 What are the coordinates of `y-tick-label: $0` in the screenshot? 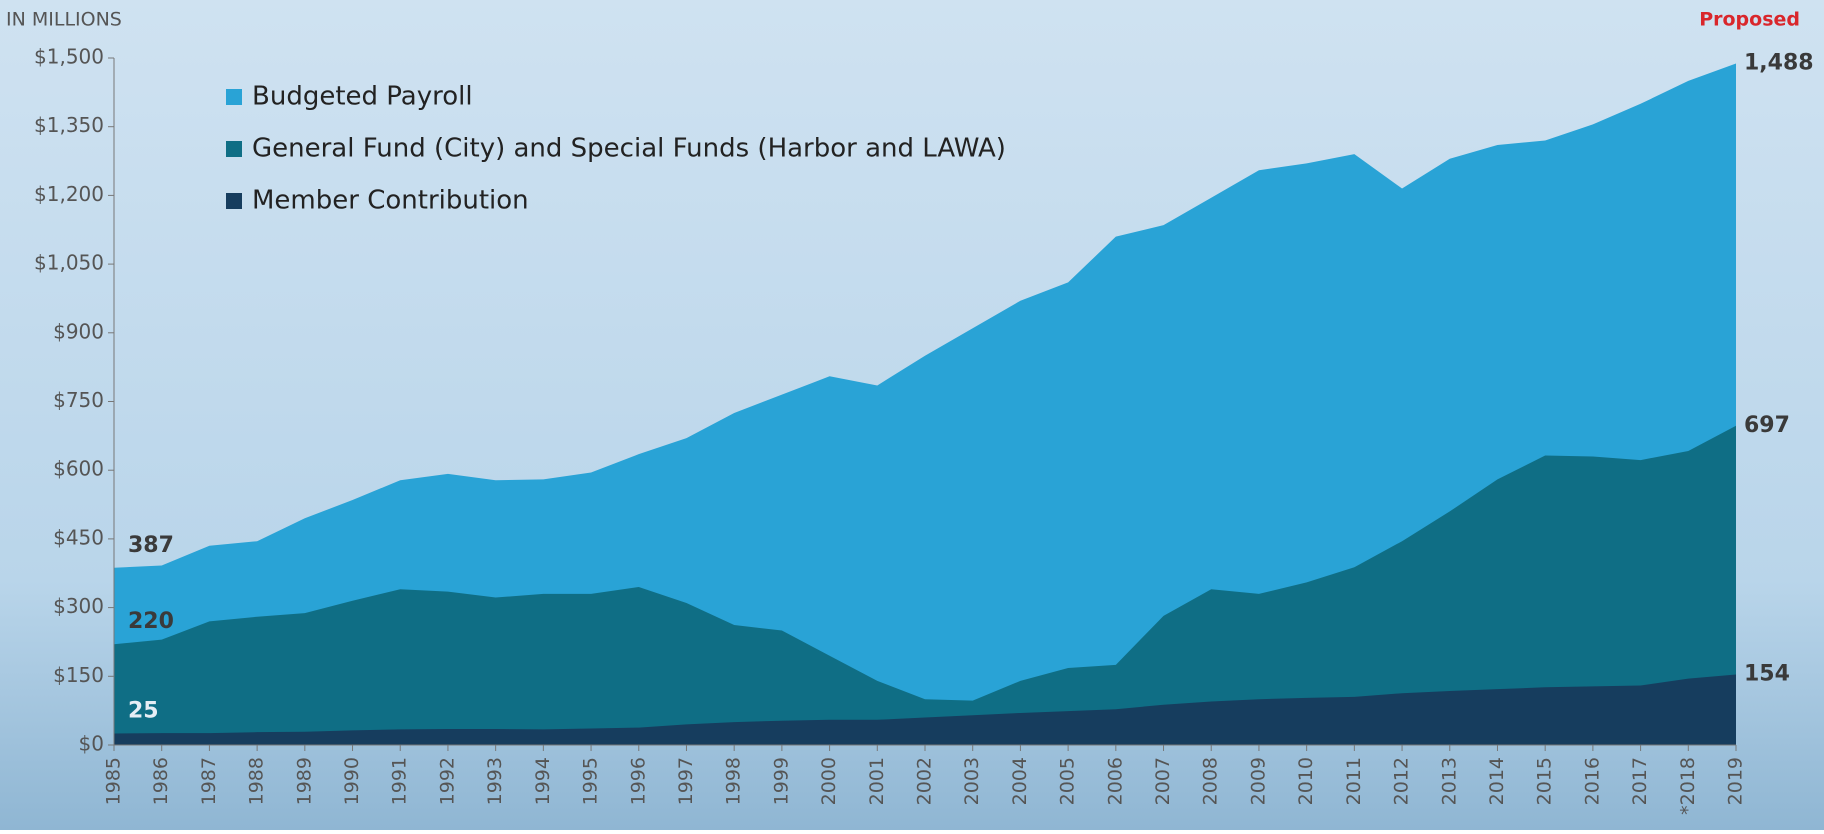 It's located at (91, 744).